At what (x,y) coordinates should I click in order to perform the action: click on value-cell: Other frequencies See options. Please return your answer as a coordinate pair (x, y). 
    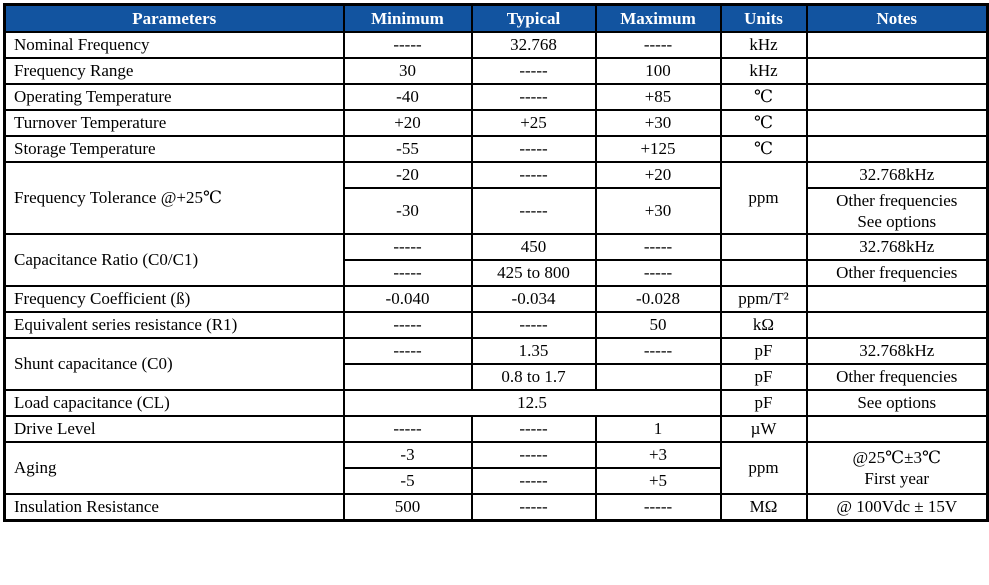
    Looking at the image, I should click on (897, 210).